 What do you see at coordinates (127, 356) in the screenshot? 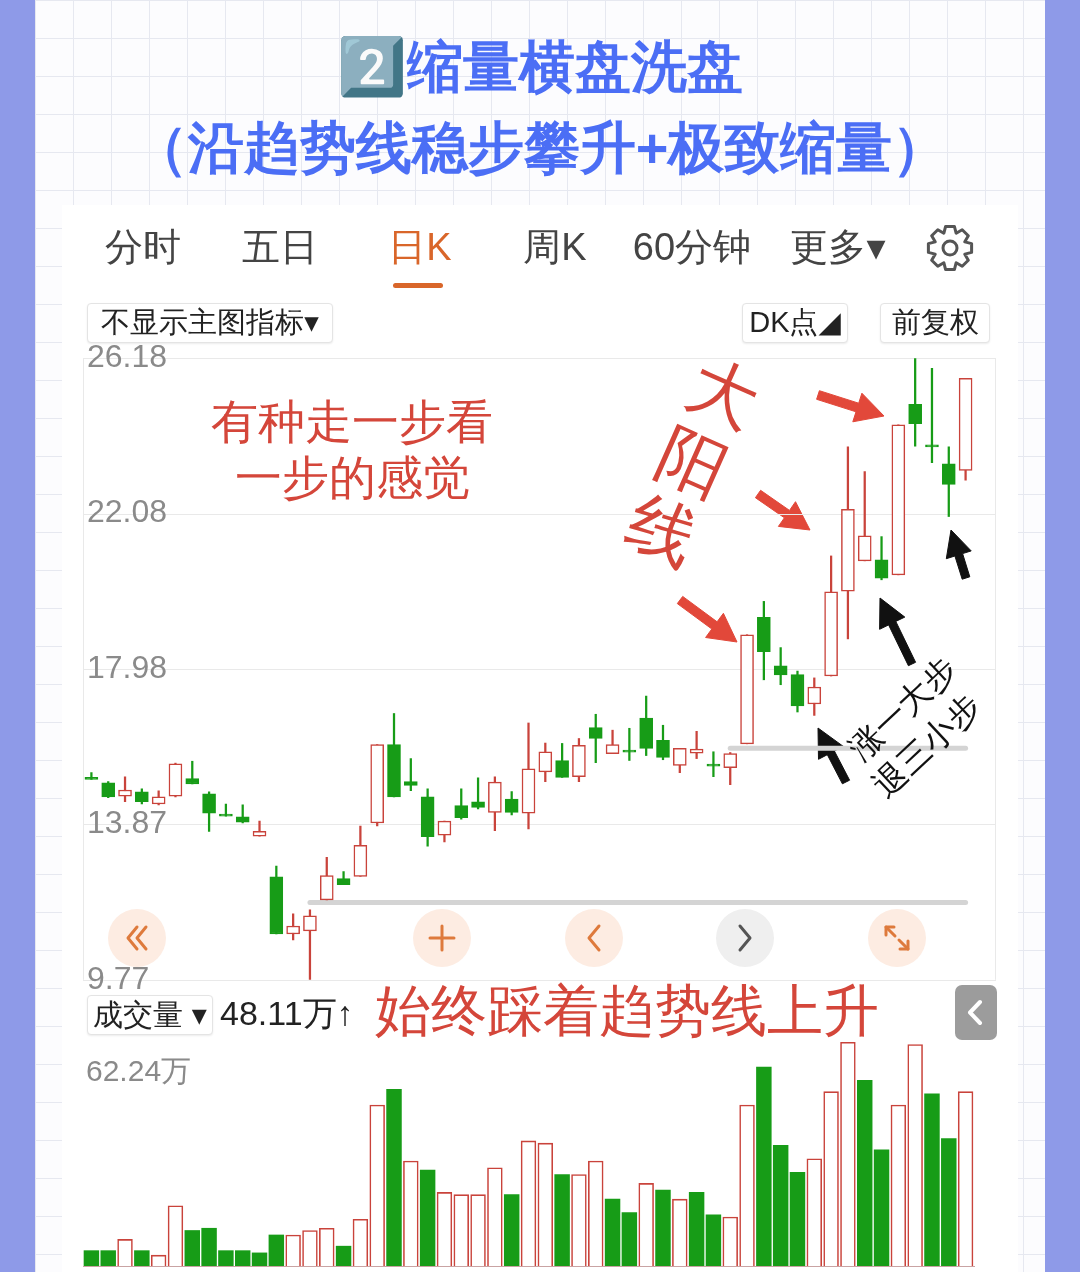
I see `y-tick-label: 26.18` at bounding box center [127, 356].